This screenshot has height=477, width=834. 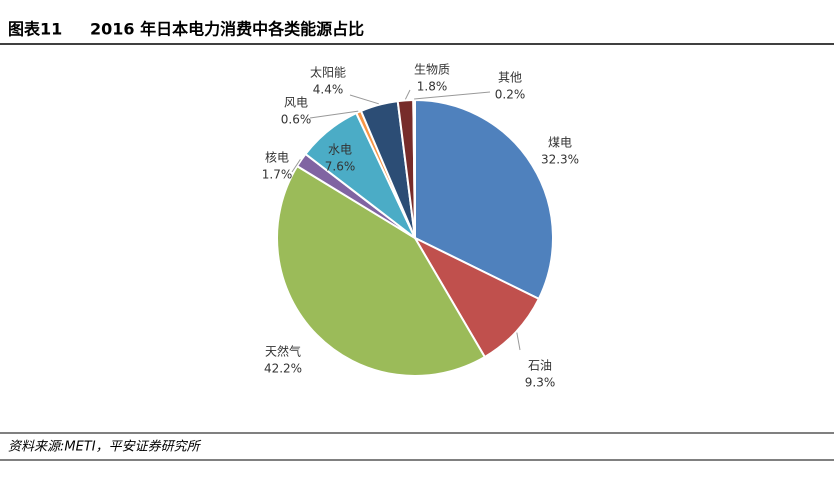 I want to click on source-note: 资料来源:METI，平安证券研究所, so click(x=105, y=447).